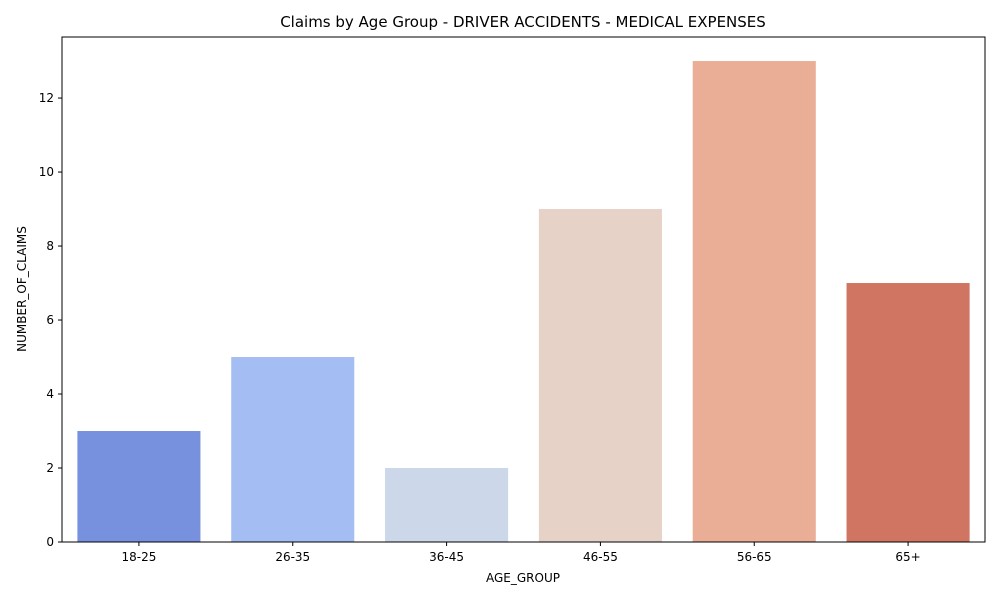  What do you see at coordinates (138, 557) in the screenshot?
I see `x-tick-label: 18-25` at bounding box center [138, 557].